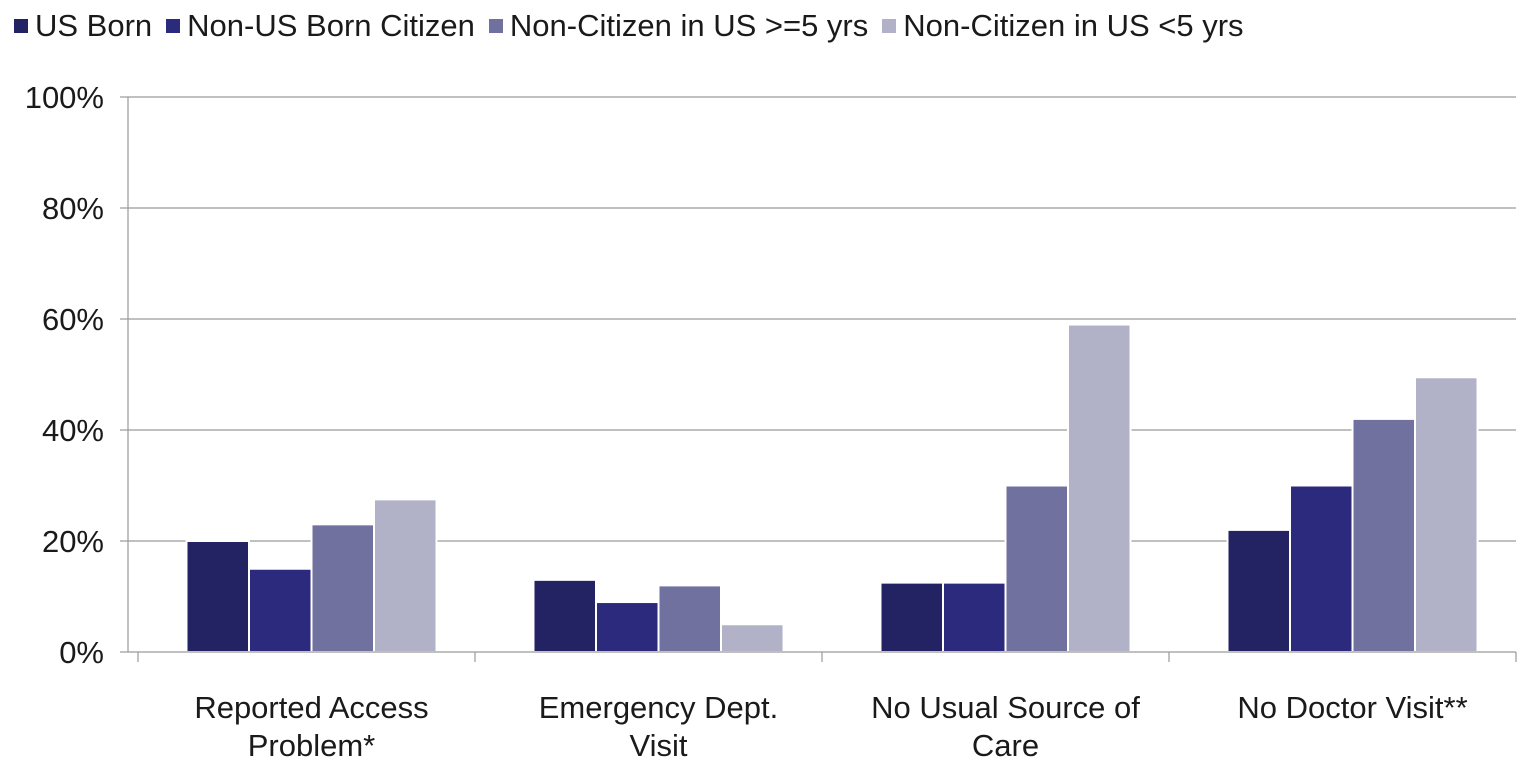 The width and height of the screenshot is (1539, 765). Describe the element at coordinates (1073, 25) in the screenshot. I see `legend-label: Non-Citizen in US <5 yrs` at that location.